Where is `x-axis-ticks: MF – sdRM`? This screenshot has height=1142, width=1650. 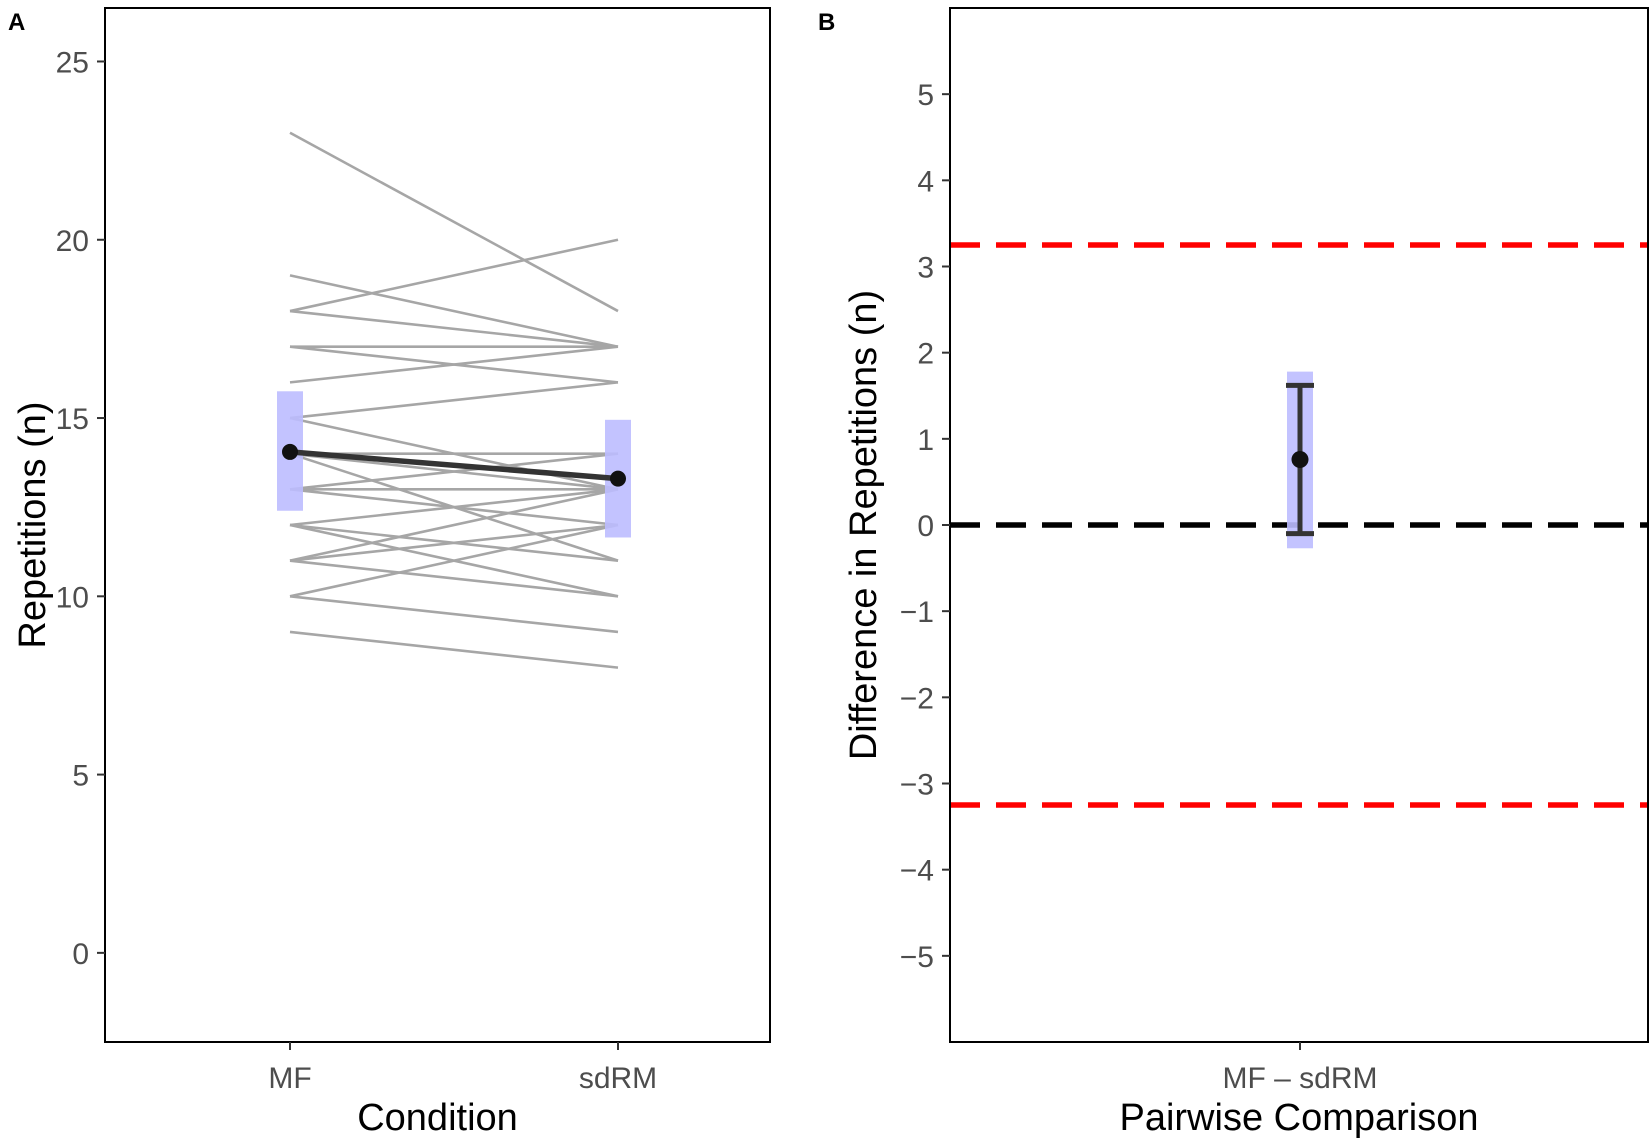
x-axis-ticks: MF – sdRM is located at coordinates (1300, 1068).